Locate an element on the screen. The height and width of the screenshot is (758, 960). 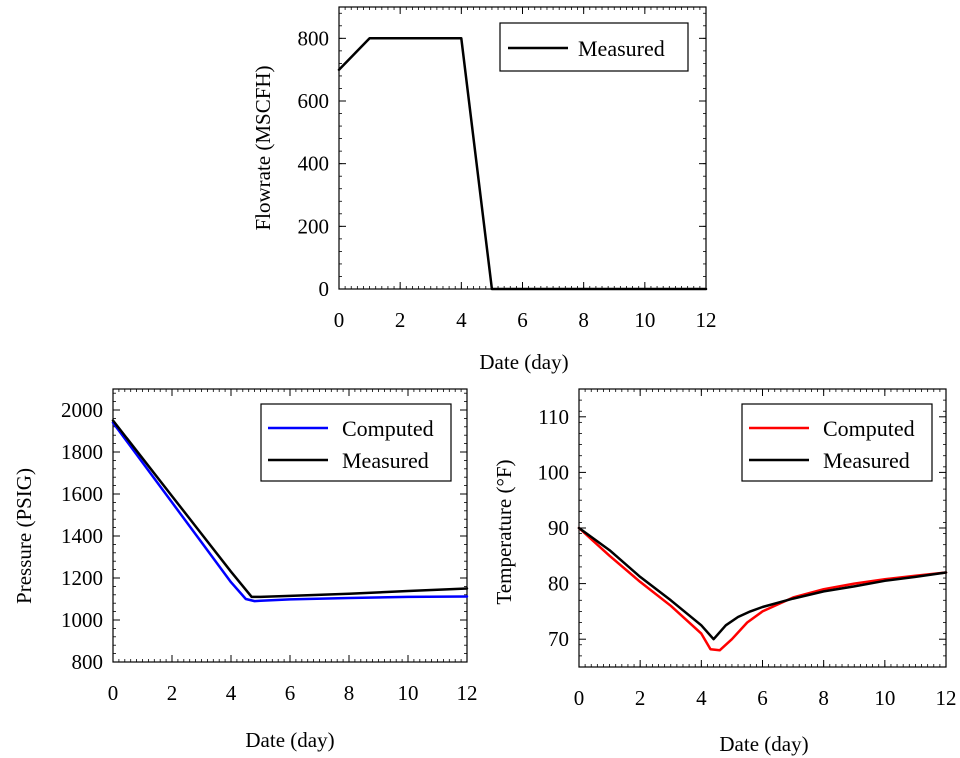
temperature-x-tick-label: 6 is located at coordinates (762, 698).